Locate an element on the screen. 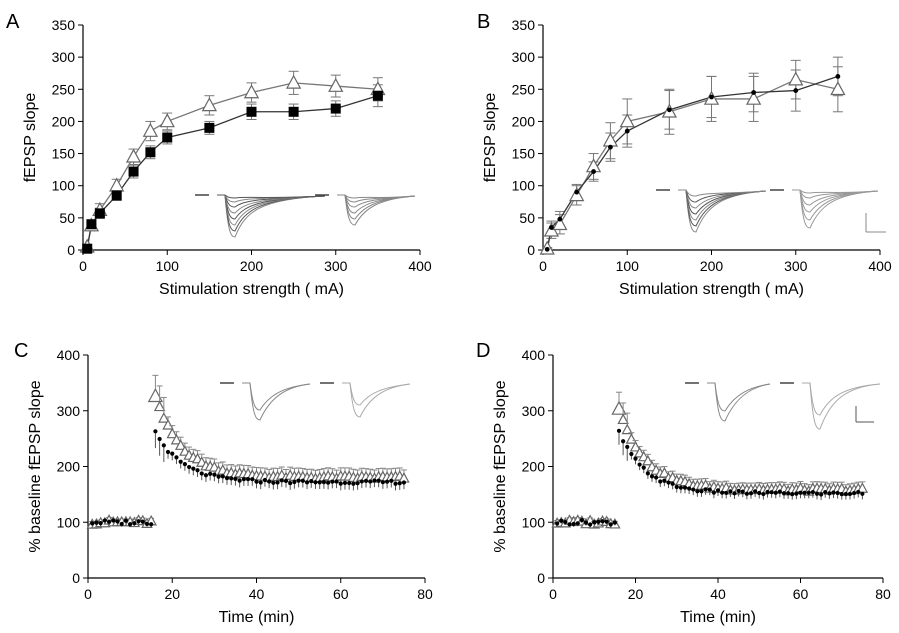  x-tick-label: 200 is located at coordinates (252, 266).